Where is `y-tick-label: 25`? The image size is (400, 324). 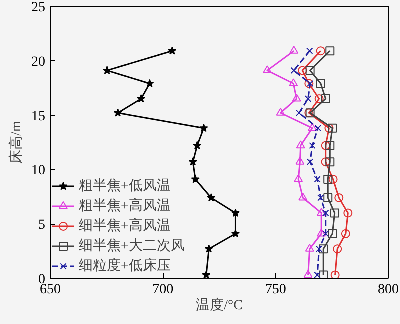
y-tick-label: 25 is located at coordinates (39, 8).